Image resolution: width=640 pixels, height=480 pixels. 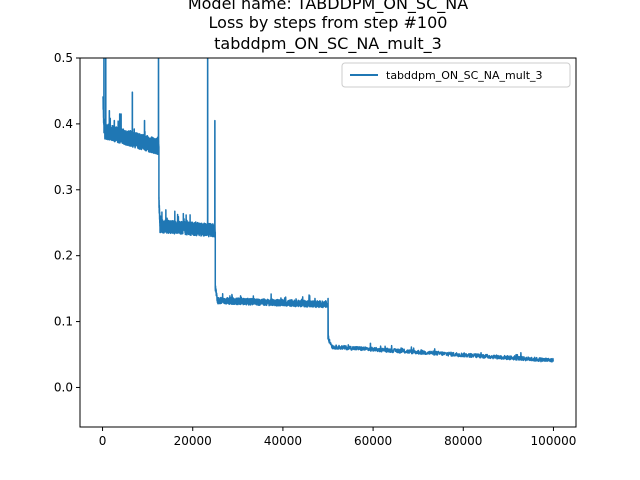 What do you see at coordinates (67, 222) in the screenshot?
I see `y-axis-ticks: 0.0 0.1 0.2 0.3 0.4 0.5` at bounding box center [67, 222].